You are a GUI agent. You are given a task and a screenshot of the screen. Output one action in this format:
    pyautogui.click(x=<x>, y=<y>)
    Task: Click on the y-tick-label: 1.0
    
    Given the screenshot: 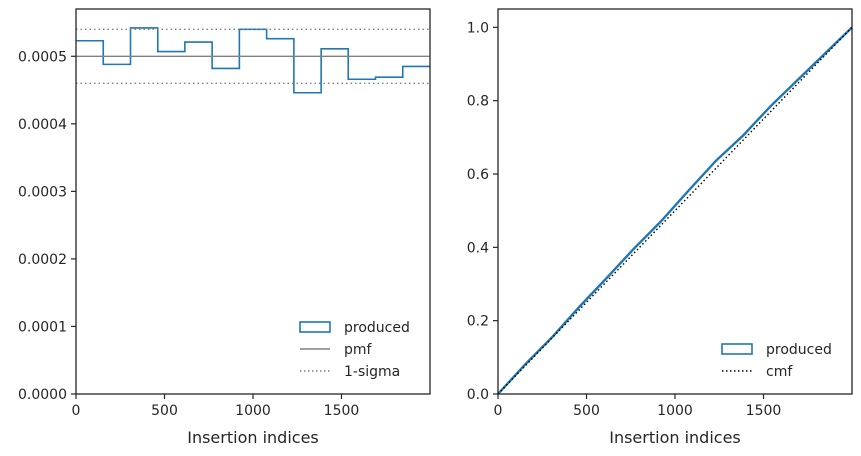 What is the action you would take?
    pyautogui.click(x=478, y=28)
    